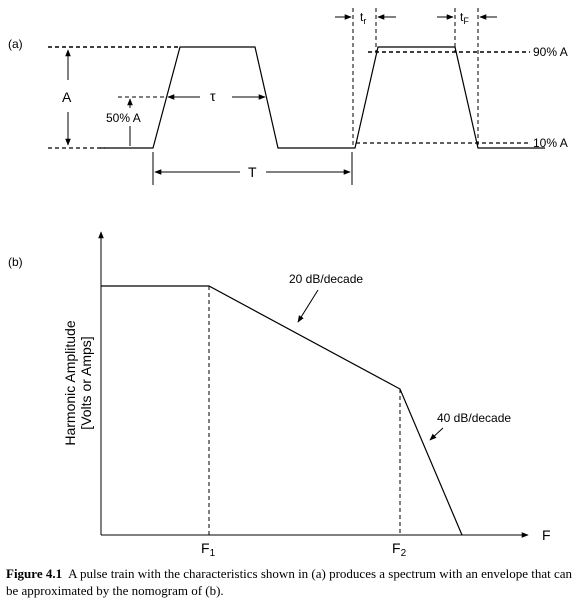 Image resolution: width=585 pixels, height=603 pixels. I want to click on slope1-pointer, so click(308, 306).